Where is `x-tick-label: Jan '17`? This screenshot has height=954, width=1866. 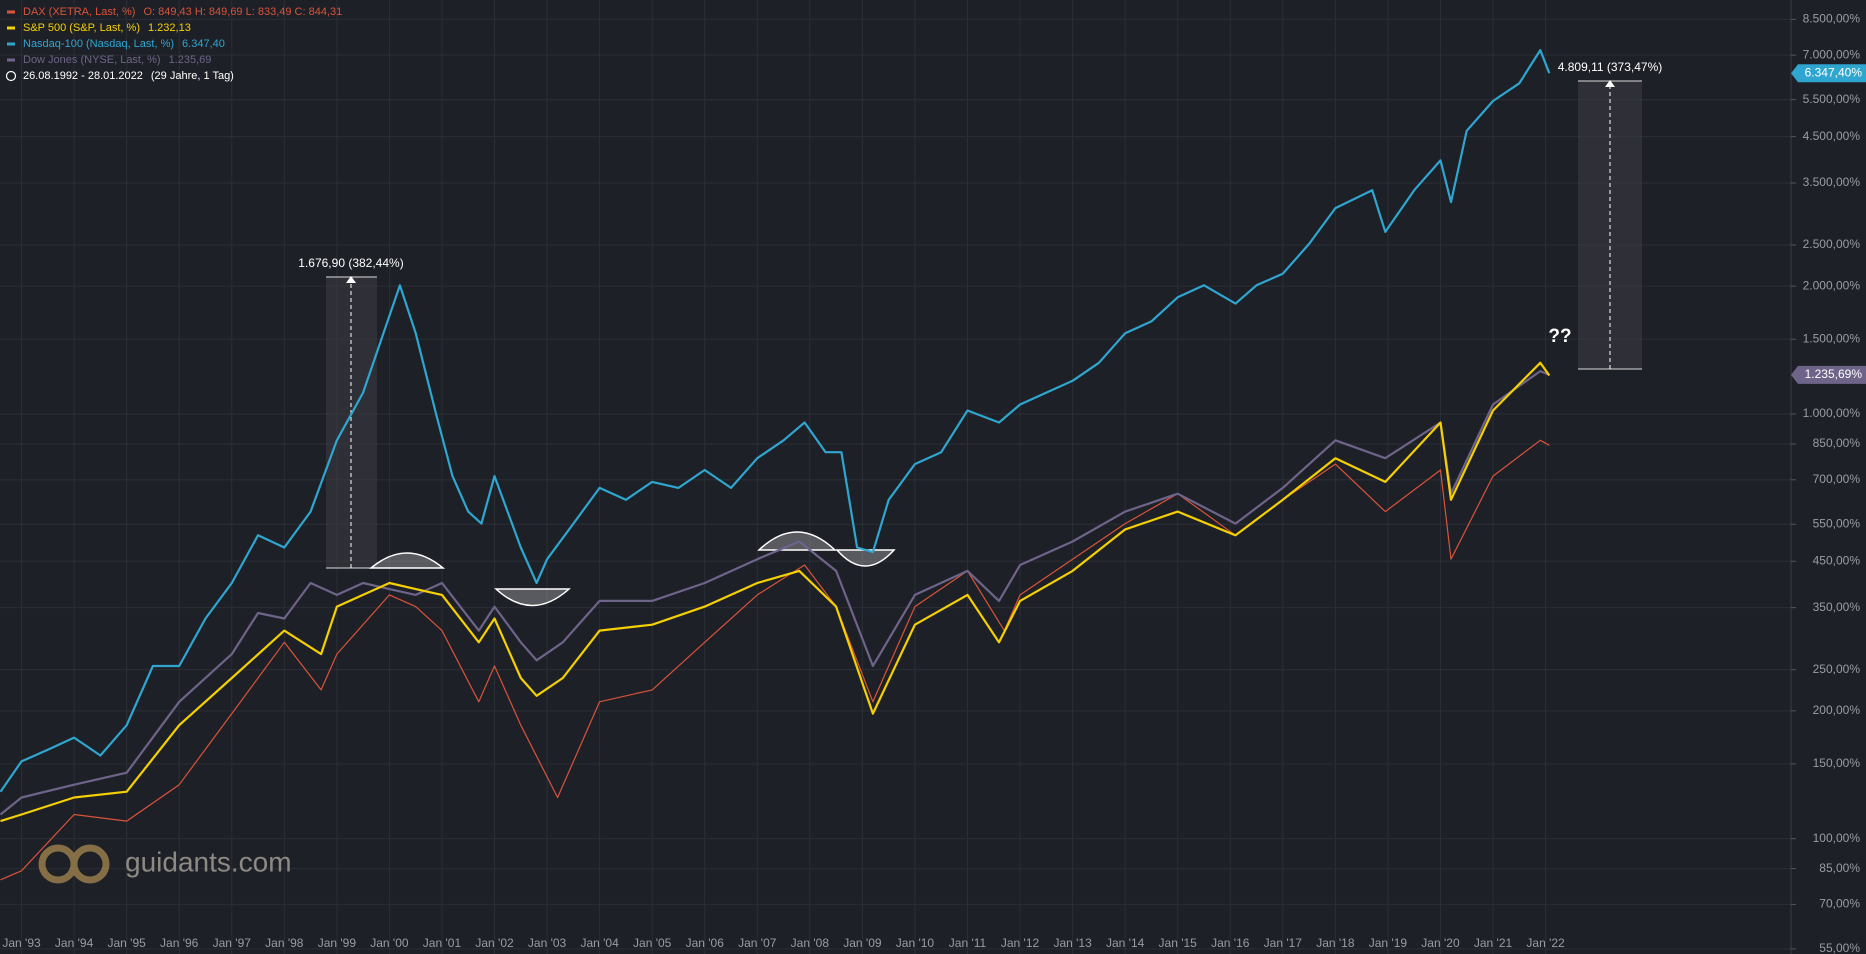 x-tick-label: Jan '17 is located at coordinates (1283, 943).